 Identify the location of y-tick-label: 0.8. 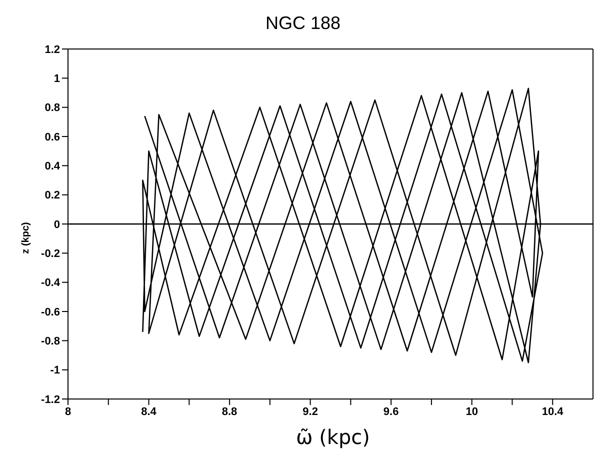
(52, 108).